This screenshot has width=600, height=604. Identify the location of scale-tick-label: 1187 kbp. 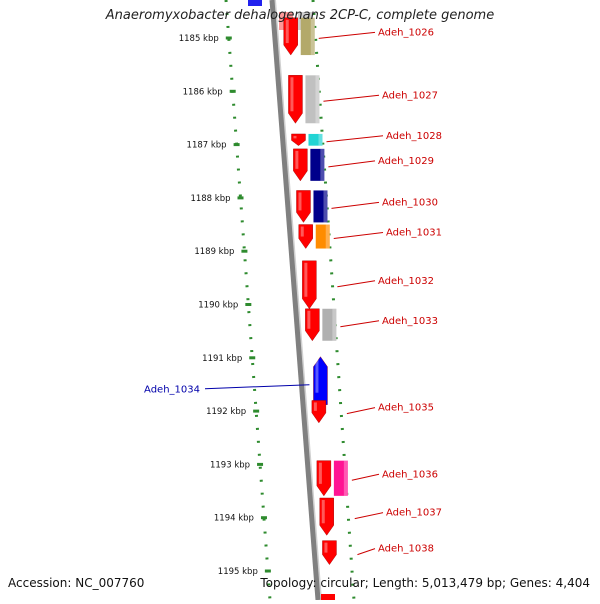
(207, 146).